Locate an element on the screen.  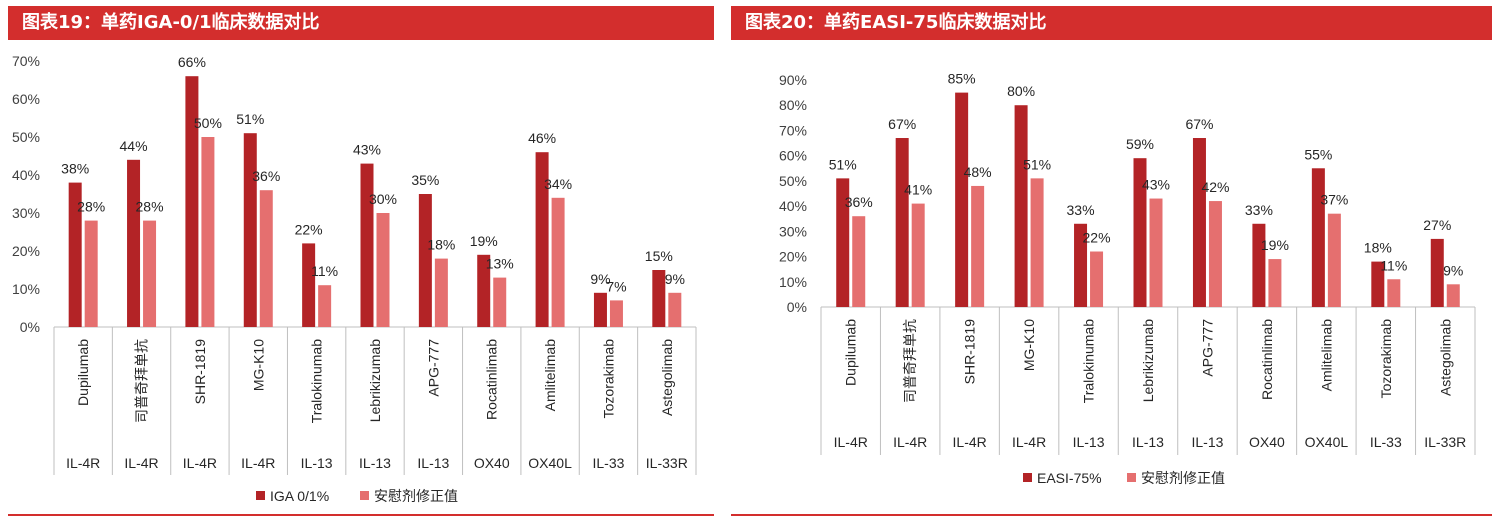
data-label: 85% is located at coordinates (962, 79).